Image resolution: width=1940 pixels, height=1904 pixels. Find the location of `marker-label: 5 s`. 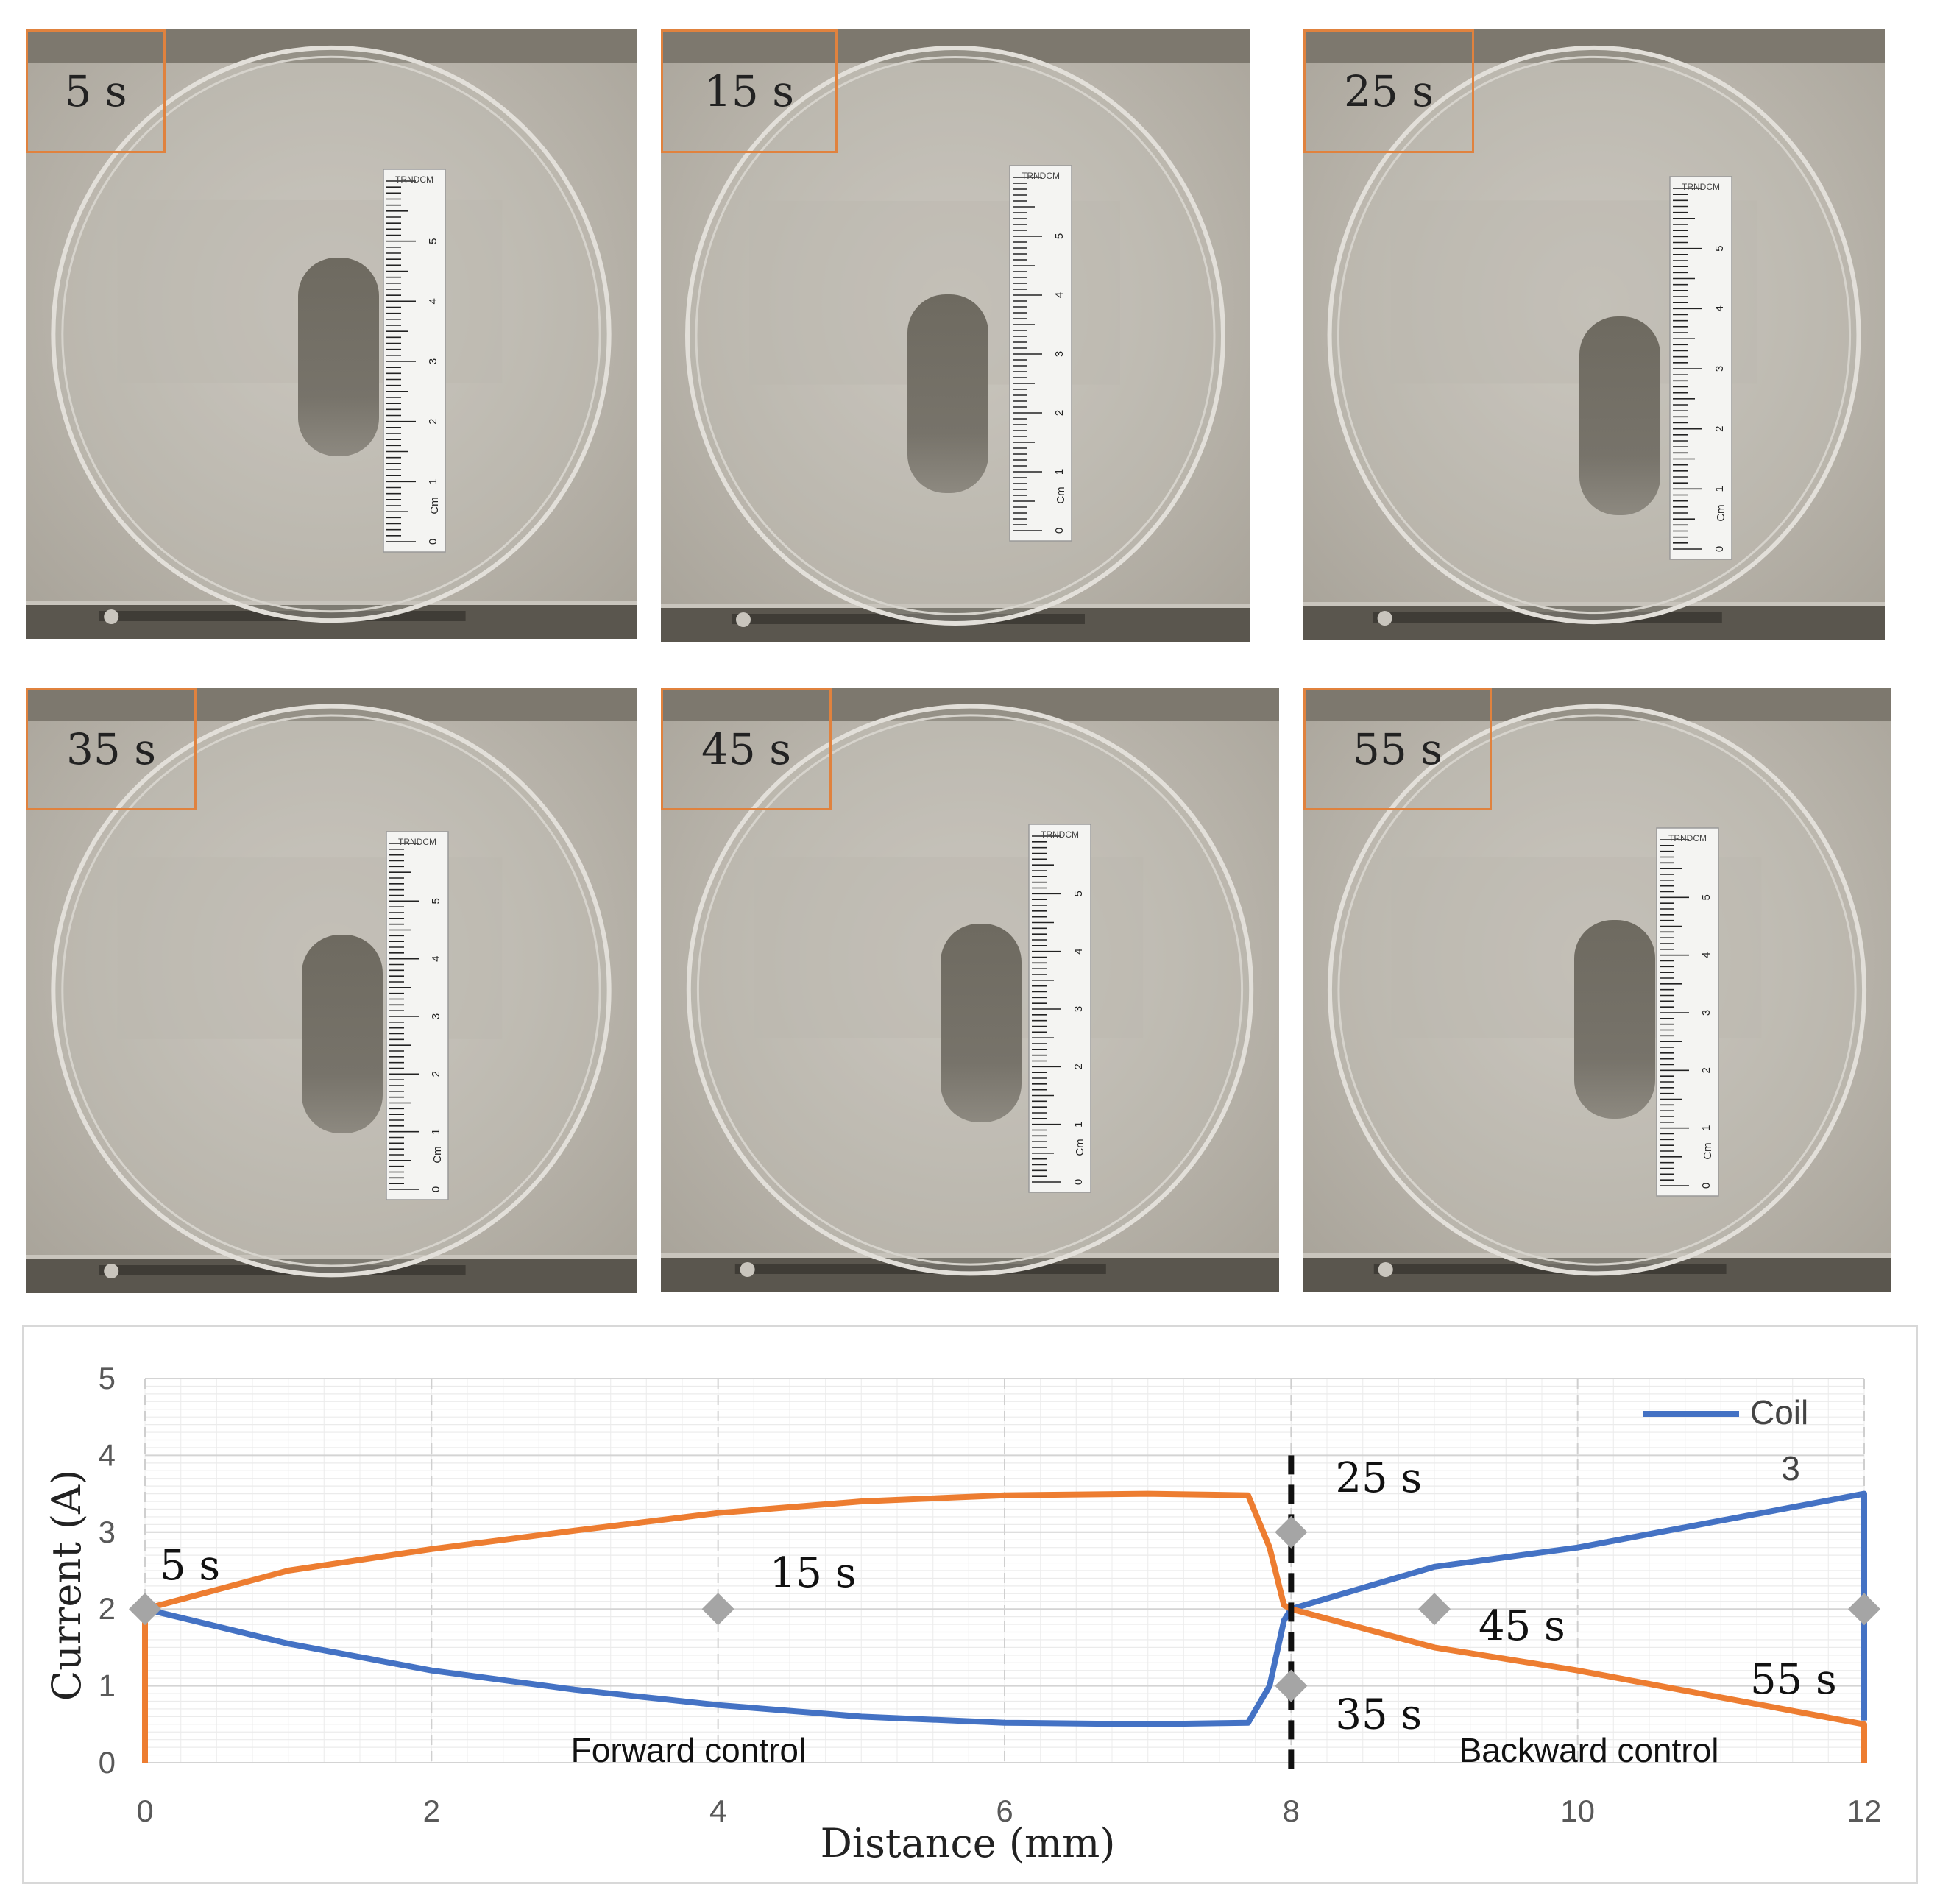

marker-label: 5 s is located at coordinates (190, 1566).